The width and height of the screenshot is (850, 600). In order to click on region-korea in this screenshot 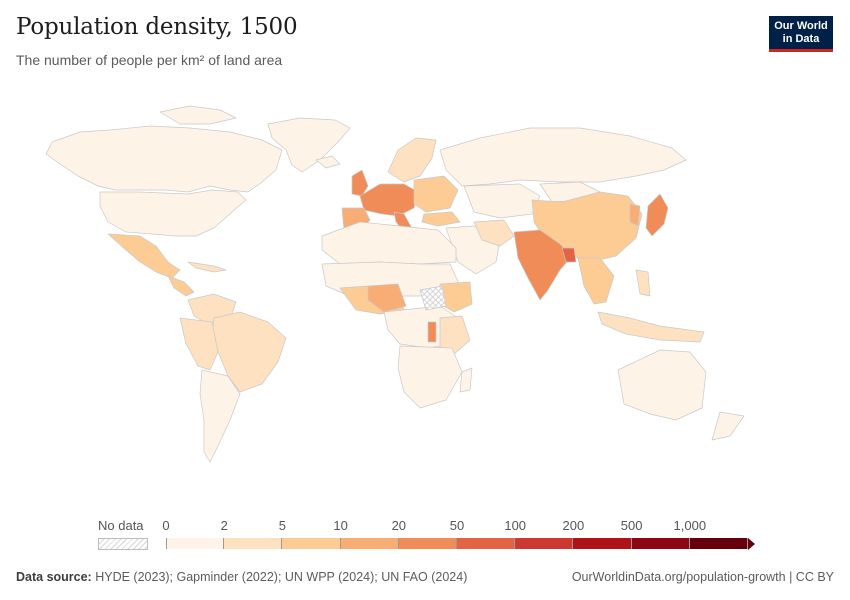, I will do `click(635, 215)`.